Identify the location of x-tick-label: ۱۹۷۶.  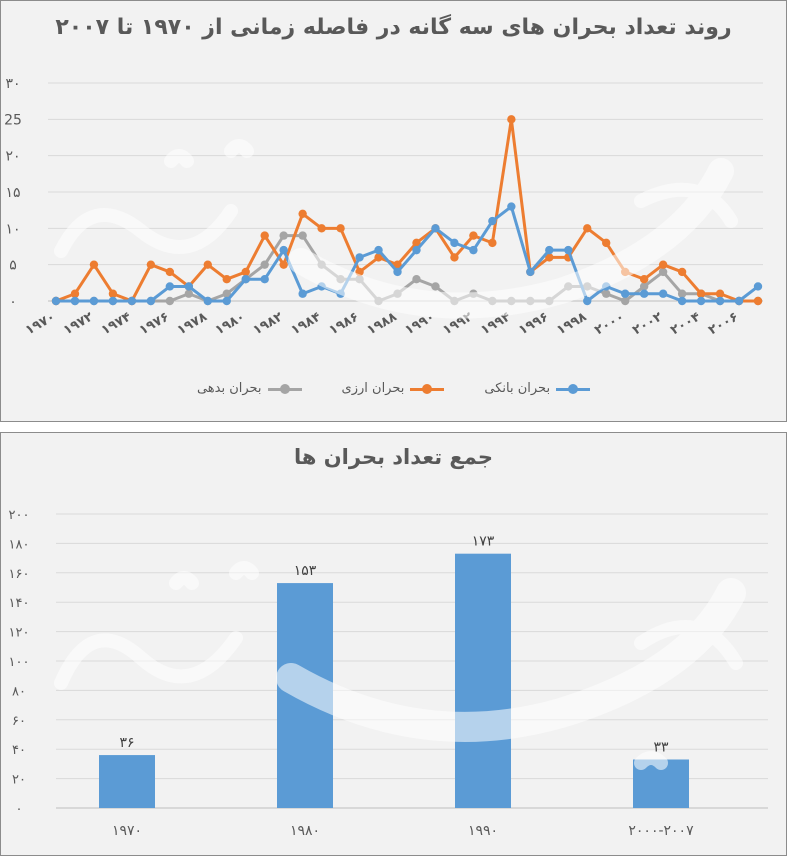
(154, 323).